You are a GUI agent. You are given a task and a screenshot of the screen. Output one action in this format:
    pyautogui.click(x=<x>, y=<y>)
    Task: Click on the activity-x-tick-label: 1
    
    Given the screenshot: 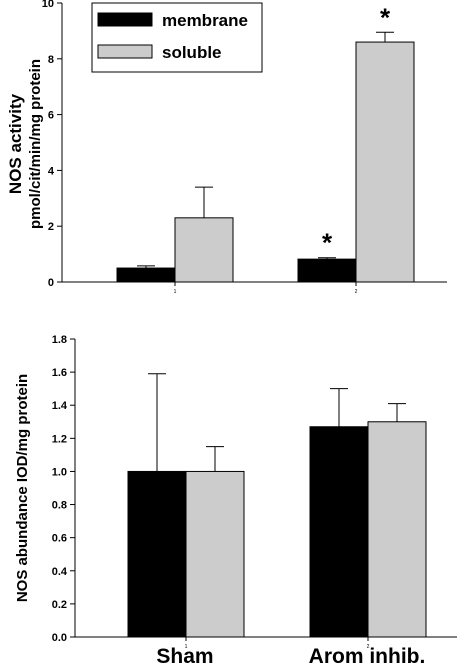 What is the action you would take?
    pyautogui.click(x=175, y=292)
    